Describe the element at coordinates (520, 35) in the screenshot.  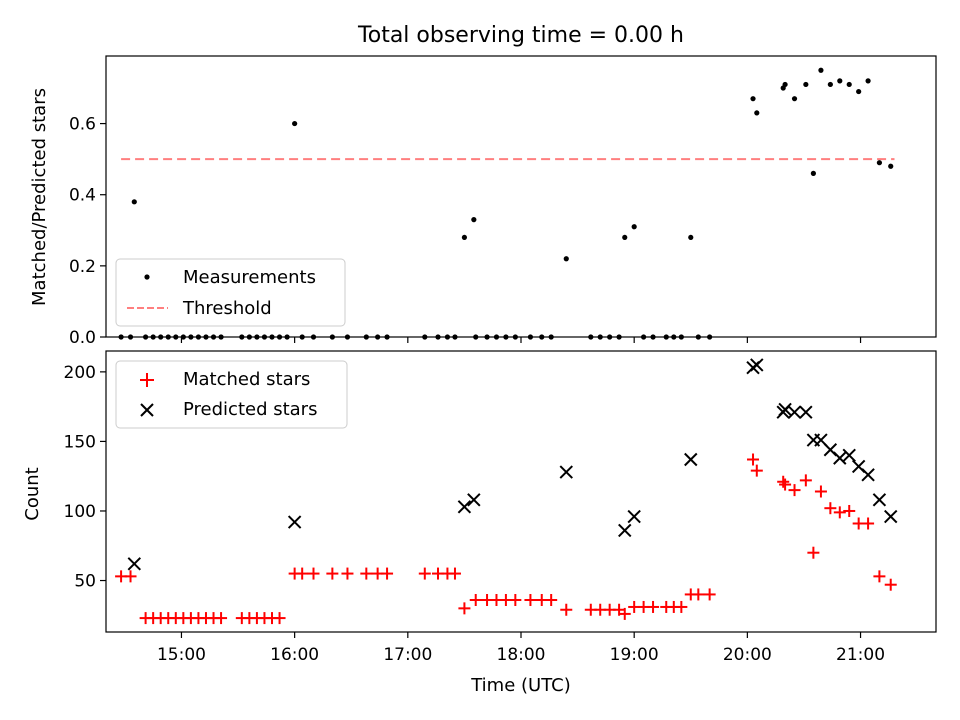
I see `chart-title: Total observing time = 0.00 h` at that location.